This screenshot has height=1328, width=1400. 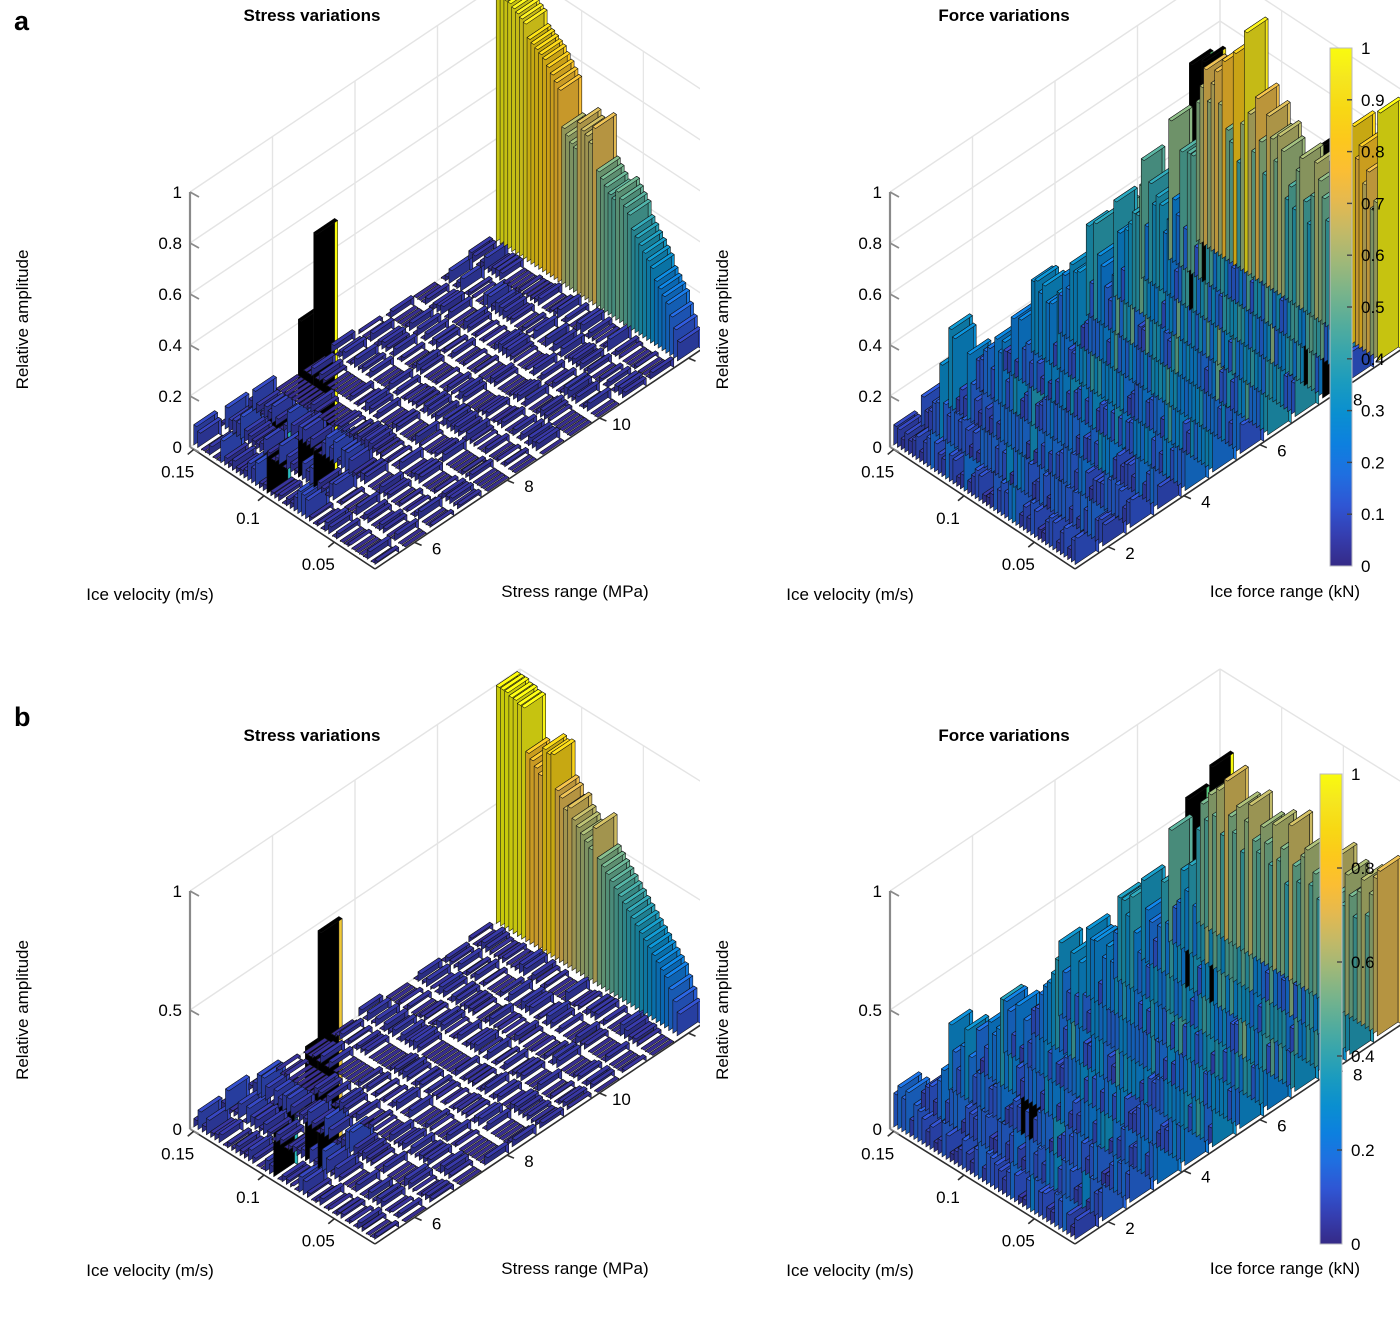 What do you see at coordinates (1355, 1244) in the screenshot?
I see `colorbar-tick-label: 0` at bounding box center [1355, 1244].